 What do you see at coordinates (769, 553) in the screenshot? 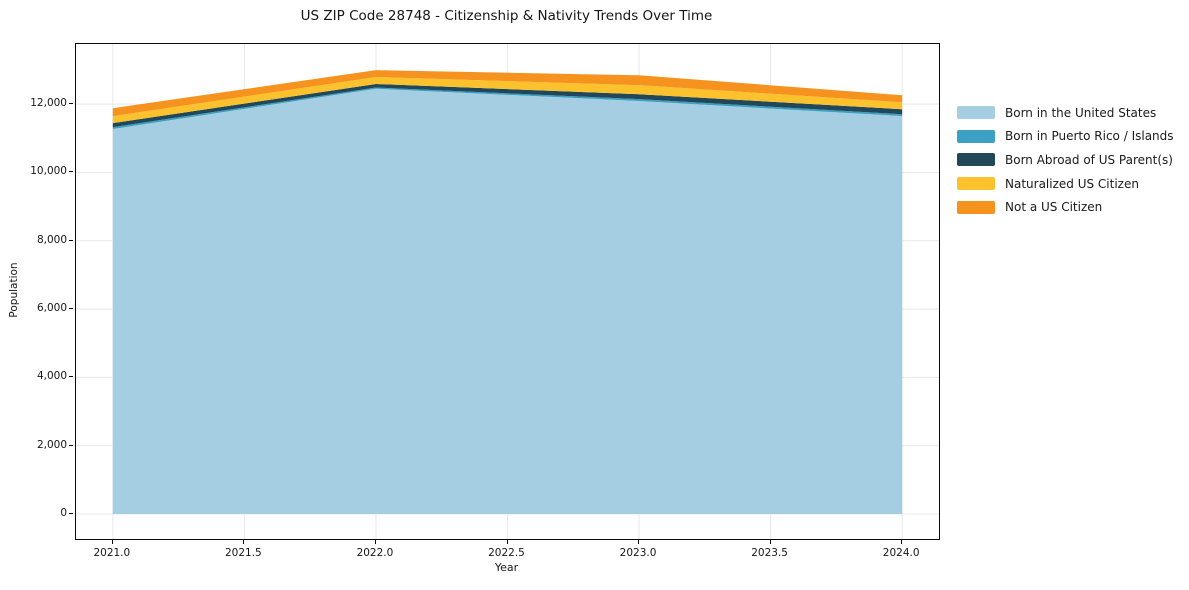
I see `x-tick-label: 2023.5` at bounding box center [769, 553].